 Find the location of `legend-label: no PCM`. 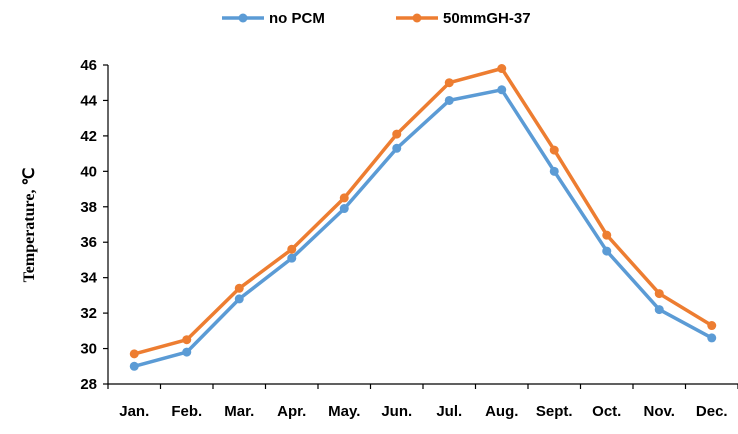

legend-label: no PCM is located at coordinates (297, 18).